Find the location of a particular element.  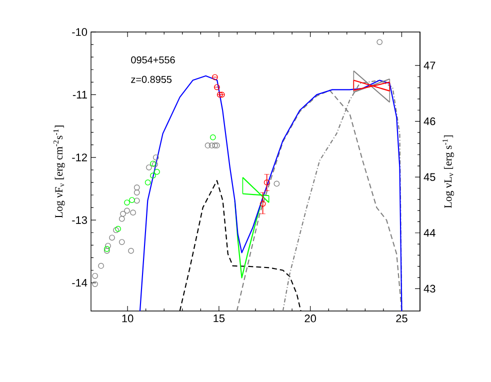

y-tick-label: -14 is located at coordinates (80, 283).